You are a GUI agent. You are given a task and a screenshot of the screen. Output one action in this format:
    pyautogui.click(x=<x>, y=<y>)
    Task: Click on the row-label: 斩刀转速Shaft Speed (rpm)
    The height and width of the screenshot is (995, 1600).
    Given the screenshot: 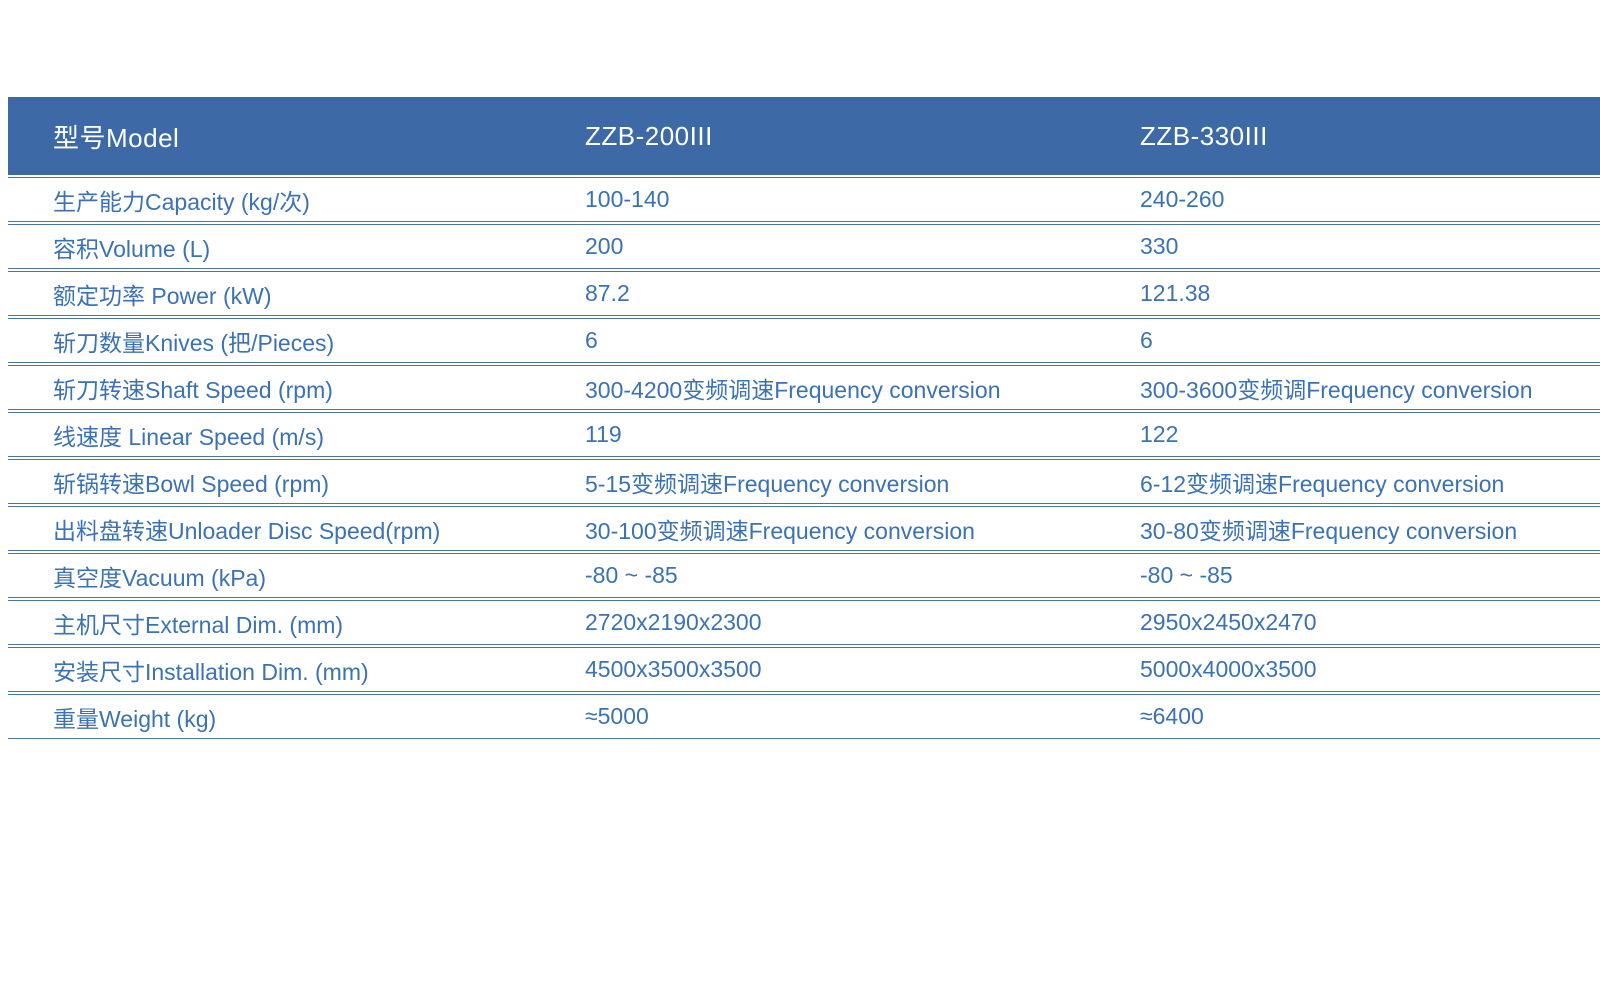 What is the action you would take?
    pyautogui.click(x=274, y=387)
    